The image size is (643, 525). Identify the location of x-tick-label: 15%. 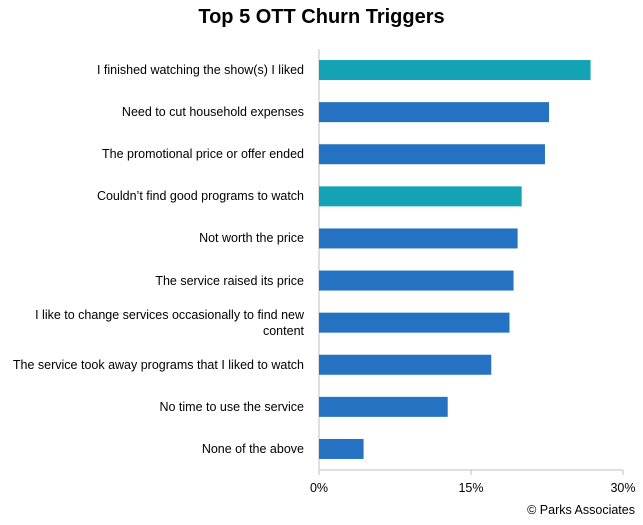
(471, 488).